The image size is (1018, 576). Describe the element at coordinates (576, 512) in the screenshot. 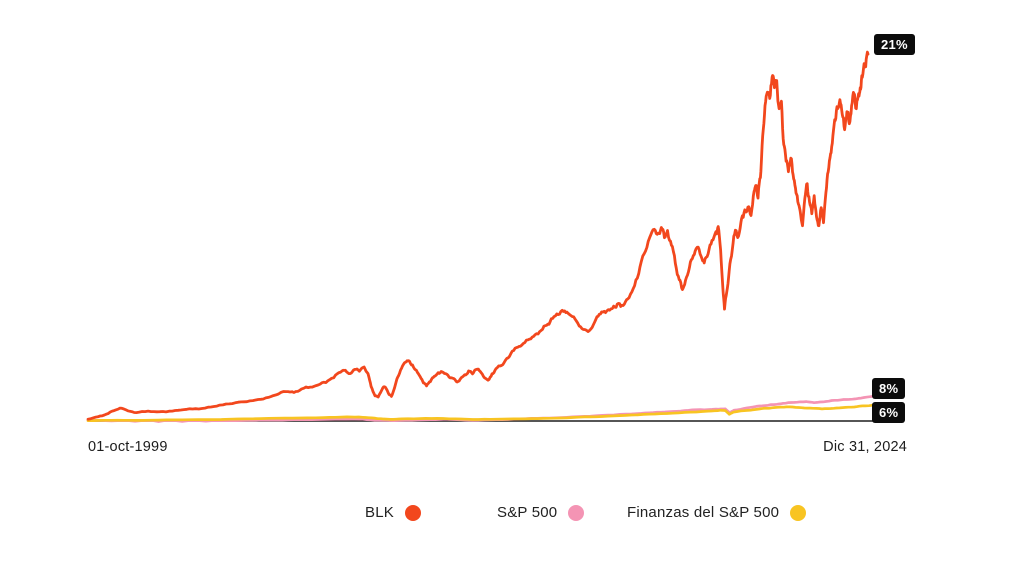

I see `legend-dot-sp500` at that location.